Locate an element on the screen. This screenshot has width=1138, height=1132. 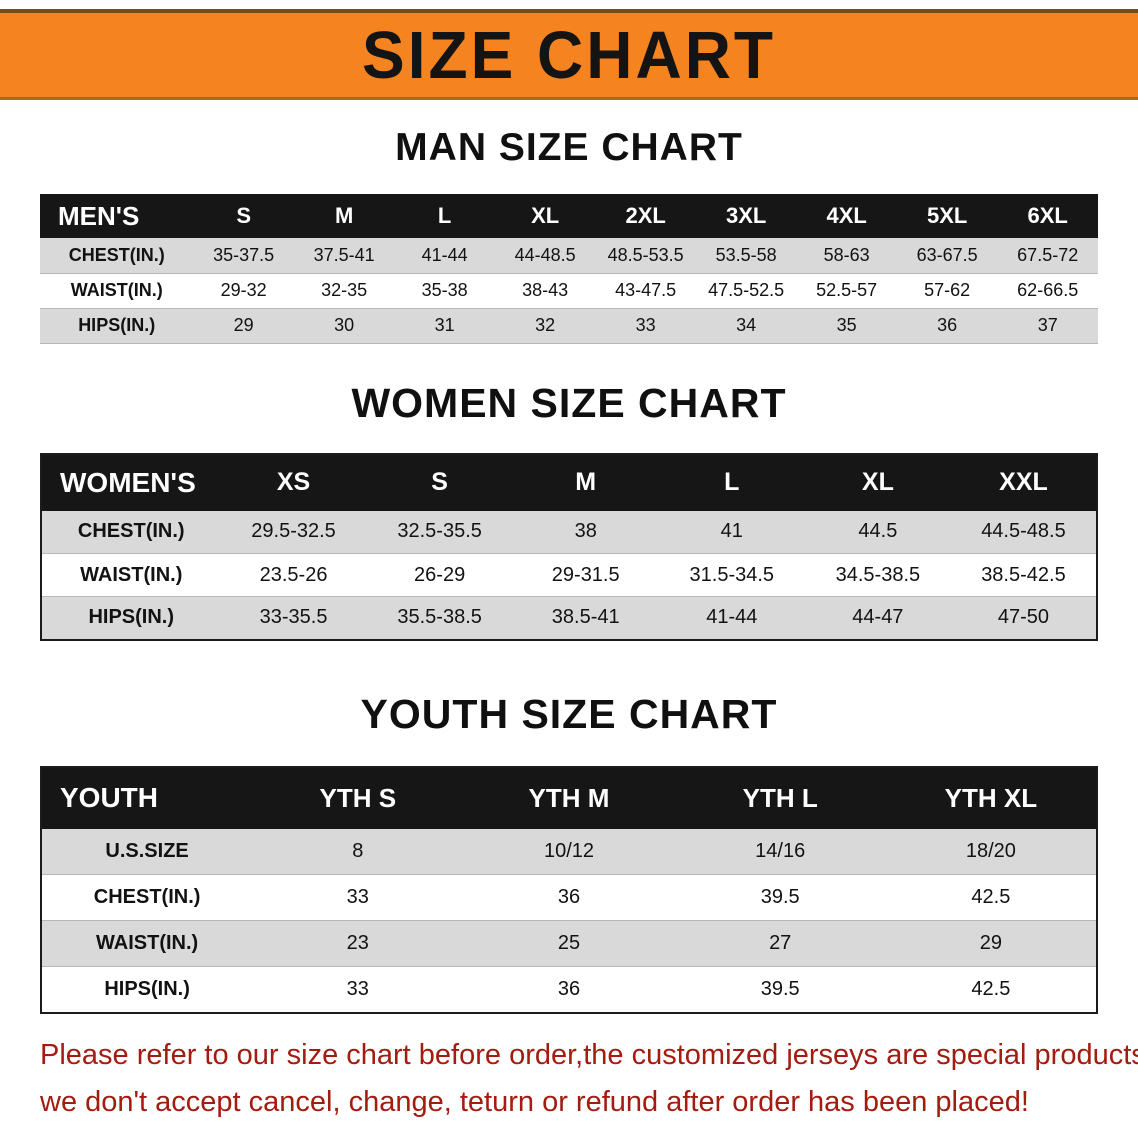
size-value-cell: 38-43 is located at coordinates (545, 290).